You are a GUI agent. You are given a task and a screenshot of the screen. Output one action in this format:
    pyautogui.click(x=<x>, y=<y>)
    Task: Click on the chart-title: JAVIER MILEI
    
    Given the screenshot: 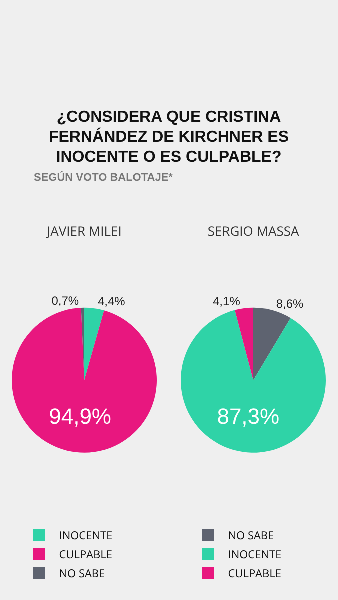 What is the action you would take?
    pyautogui.click(x=83, y=231)
    